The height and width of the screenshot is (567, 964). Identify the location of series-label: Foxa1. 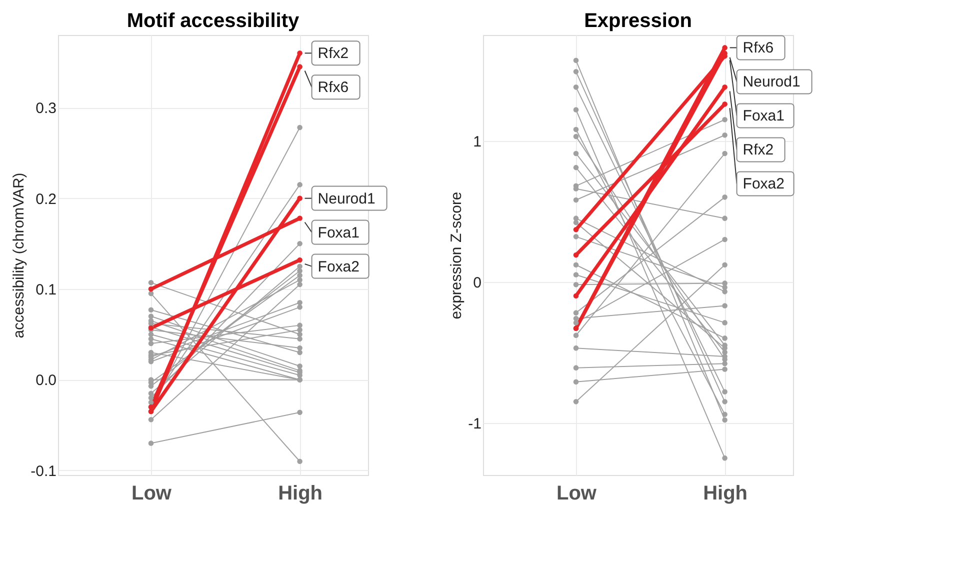
(339, 233).